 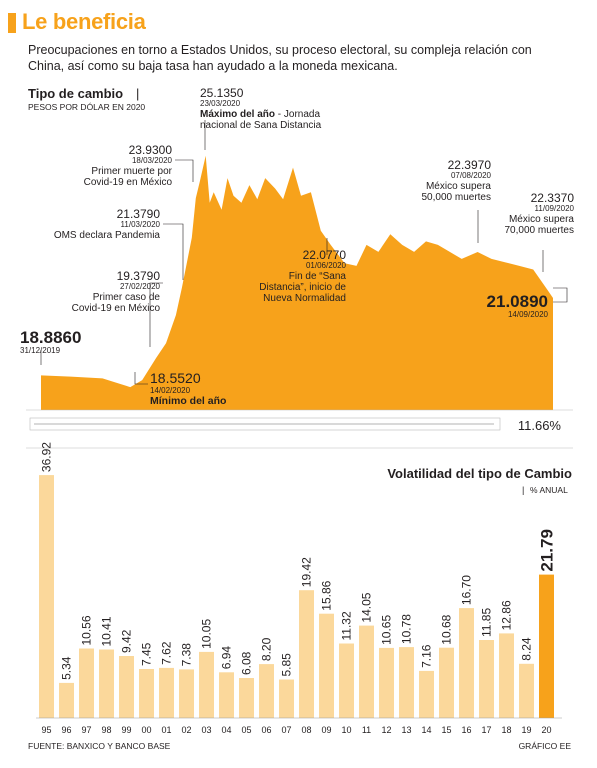 What do you see at coordinates (167, 653) in the screenshot?
I see `bar-value-label: 7.62` at bounding box center [167, 653].